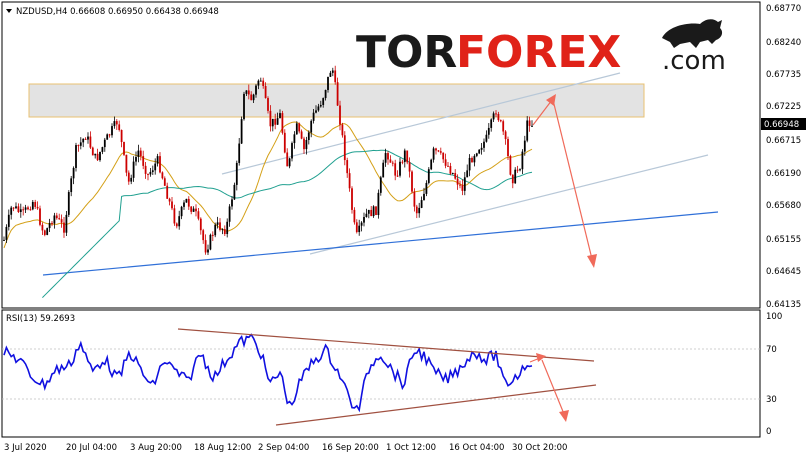 The height and width of the screenshot is (458, 808). Describe the element at coordinates (539, 448) in the screenshot. I see `time-tick: 30 Oct 20:00` at that location.